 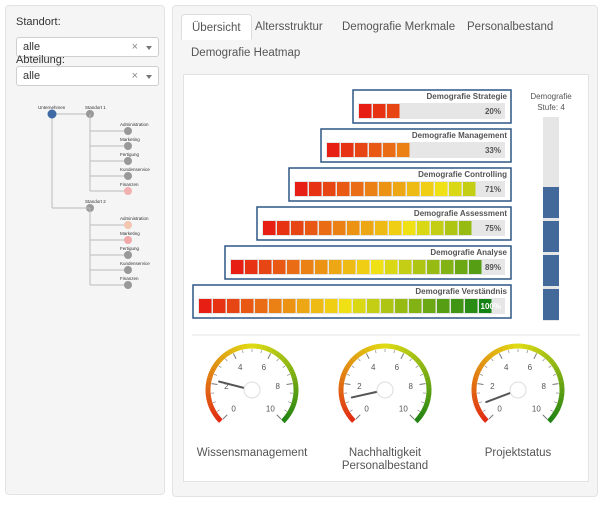 I want to click on tree-department-label: Marketing, so click(x=130, y=233).